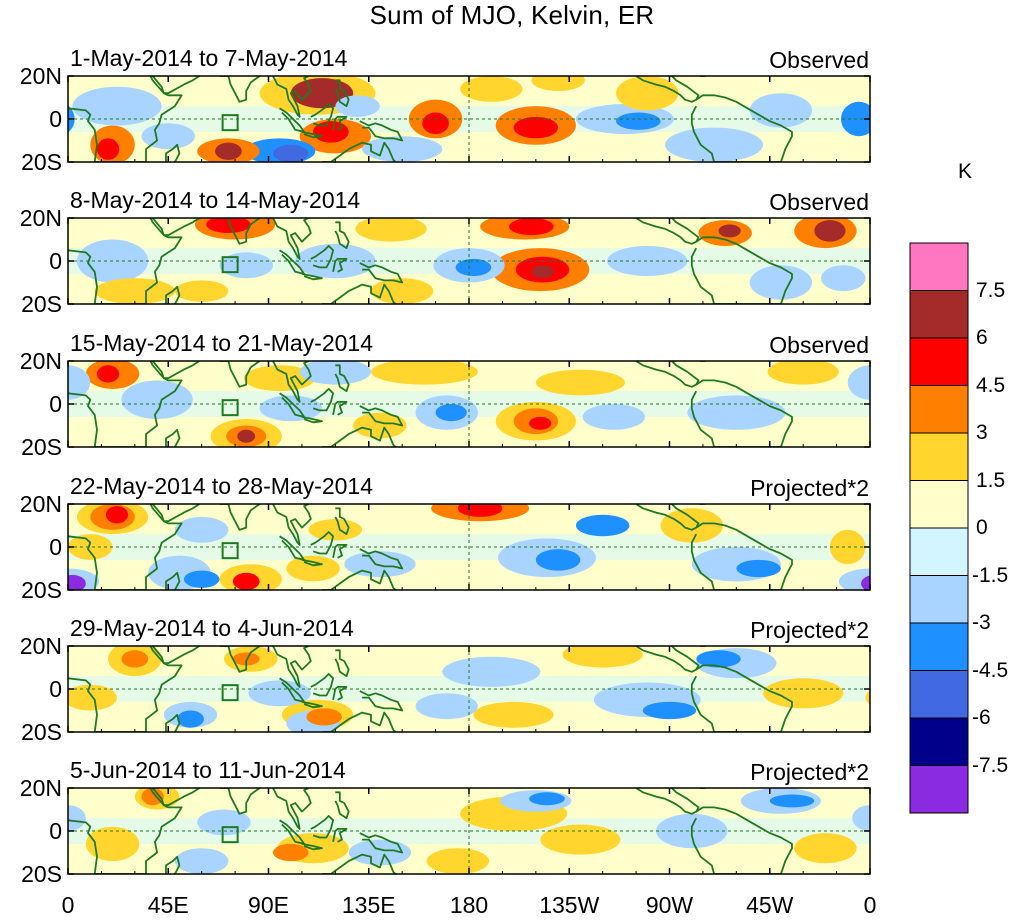 The height and width of the screenshot is (921, 1024). I want to click on panel-status-label: Projected*2, so click(809, 488).